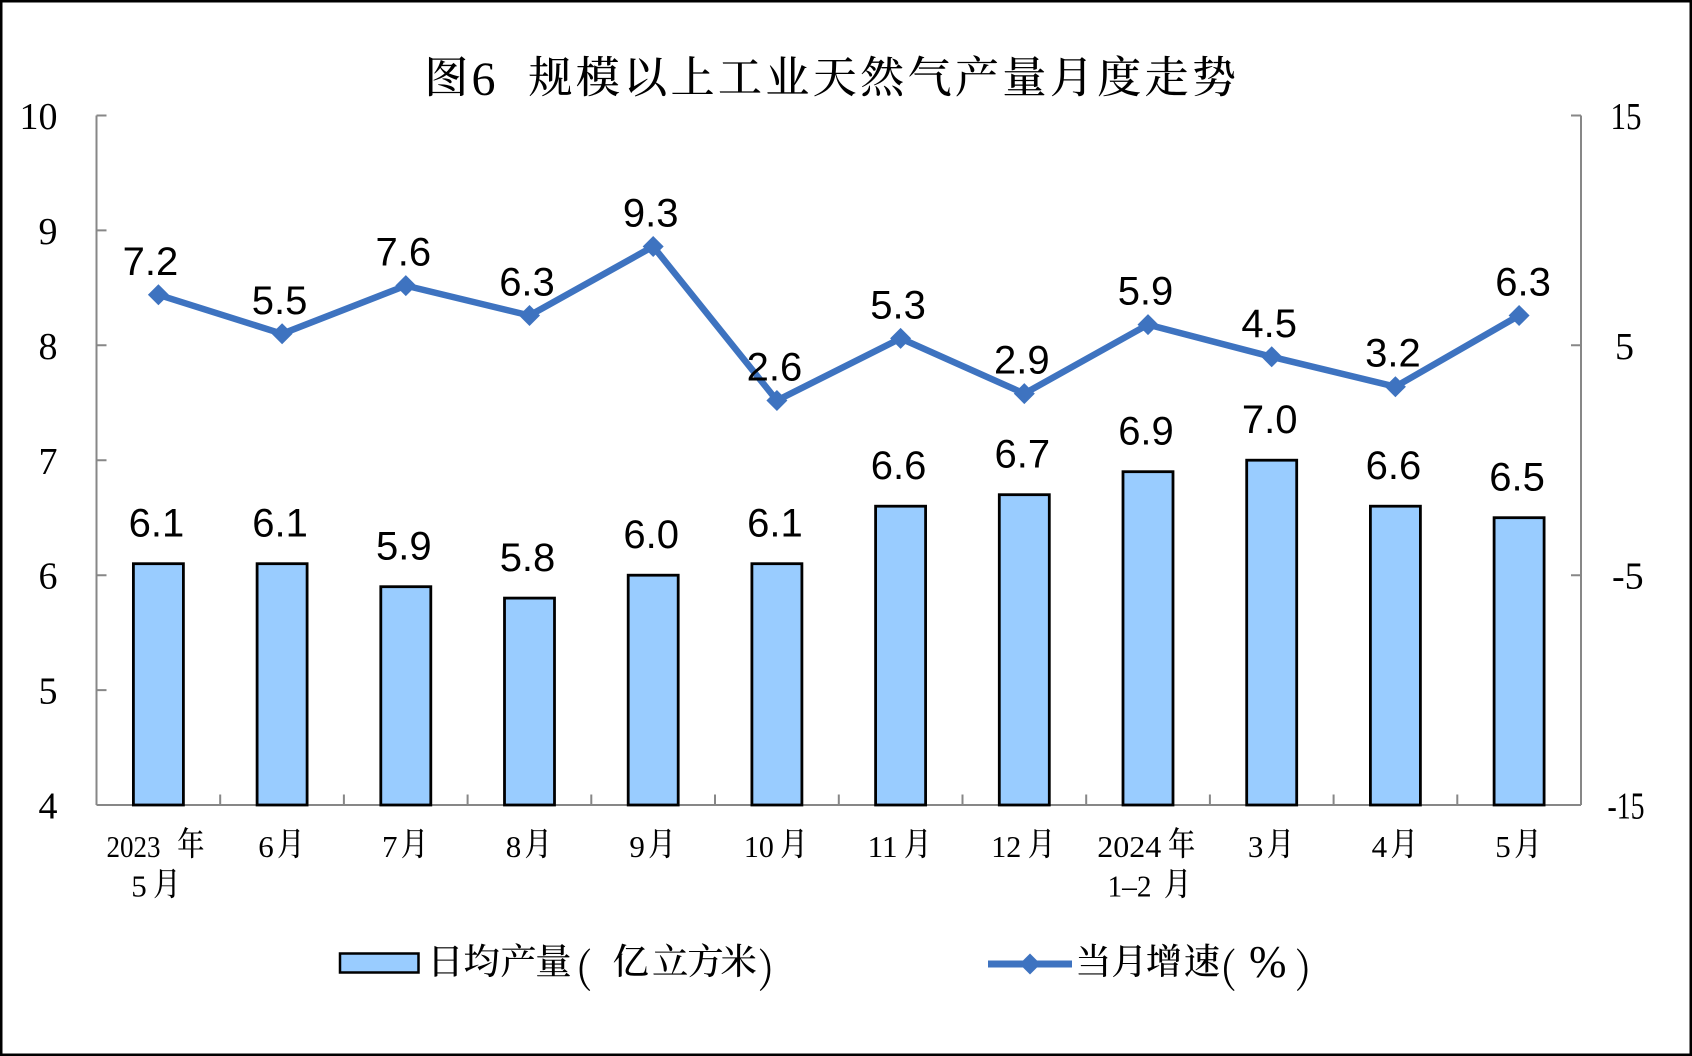  I want to click on svg-text: 6.9, so click(1146, 432).